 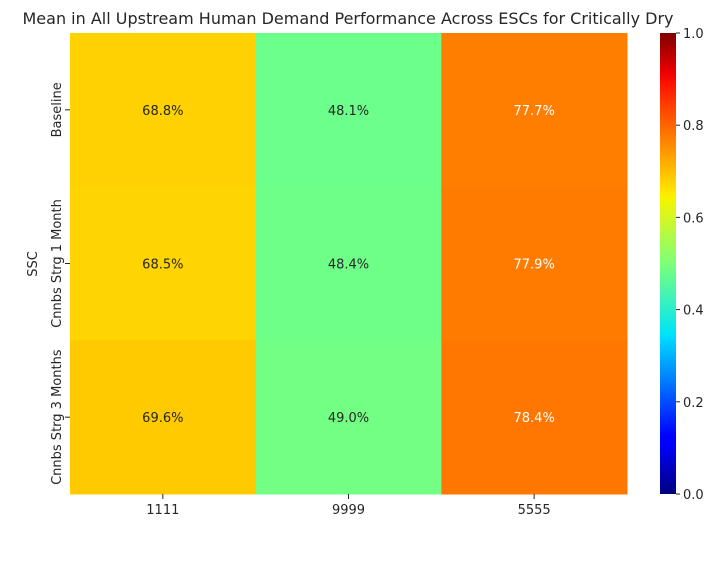 What do you see at coordinates (57, 263) in the screenshot?
I see `y-tick-label: Cnnbs Strg 1 Month` at bounding box center [57, 263].